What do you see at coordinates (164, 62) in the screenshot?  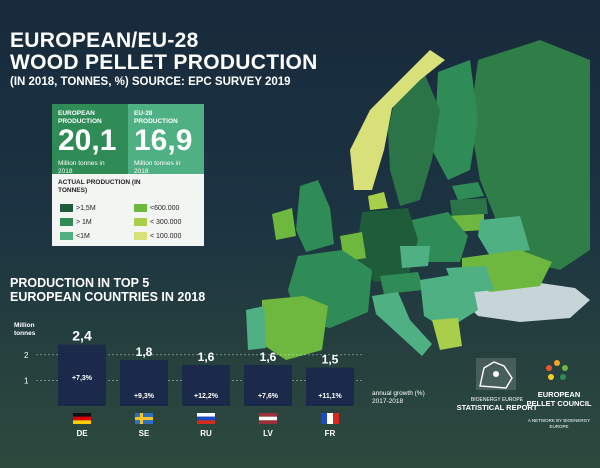 I see `title-line-2: WOOD PELLET PRODUCTION` at bounding box center [164, 62].